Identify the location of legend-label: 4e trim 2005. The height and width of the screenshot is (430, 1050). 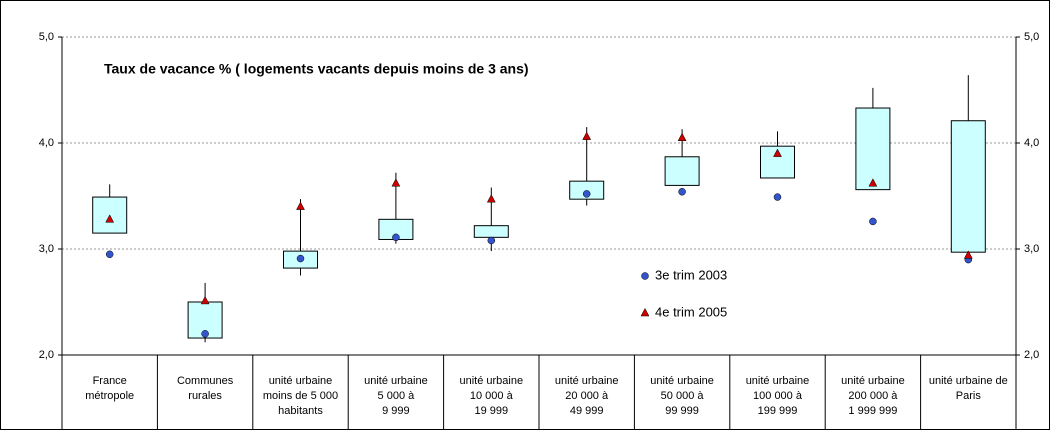
(691, 311).